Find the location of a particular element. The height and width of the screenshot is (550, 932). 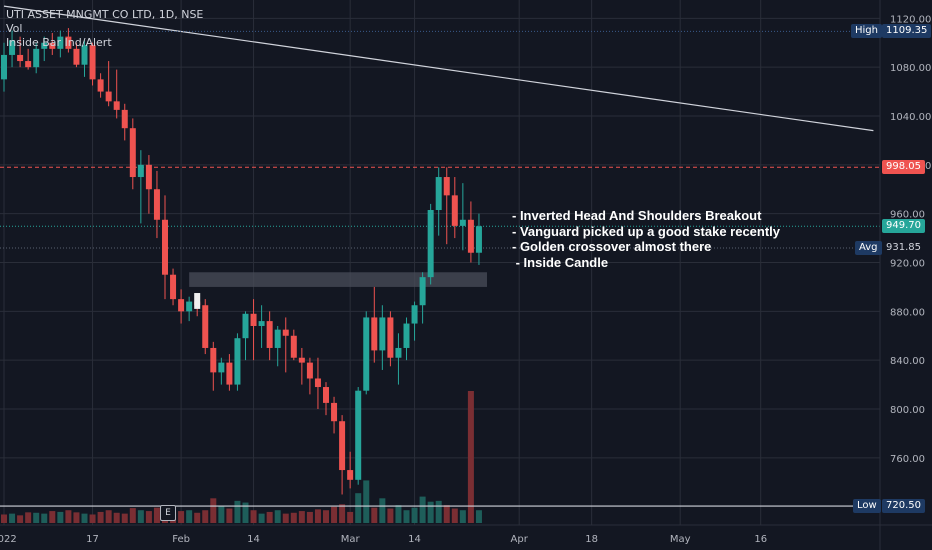

avg-label: Avg is located at coordinates (868, 248).